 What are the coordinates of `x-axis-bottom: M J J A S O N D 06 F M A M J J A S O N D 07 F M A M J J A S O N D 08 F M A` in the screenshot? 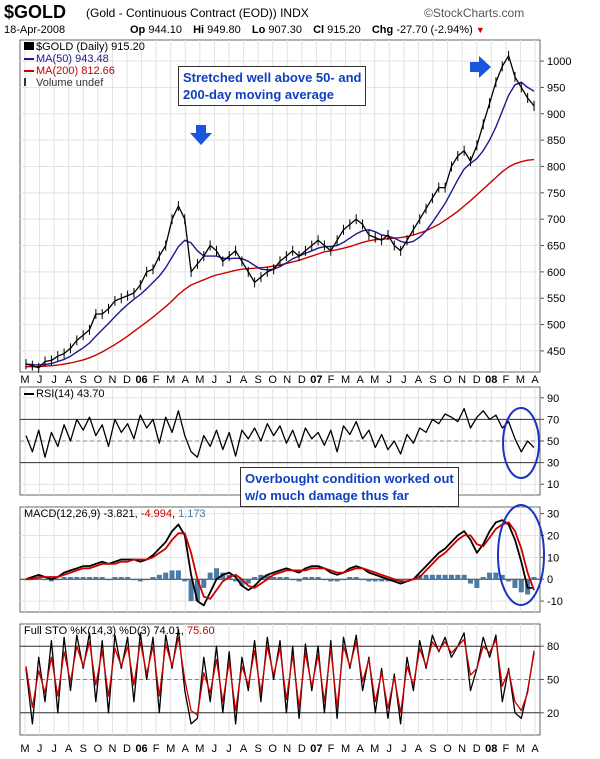 It's located at (279, 749).